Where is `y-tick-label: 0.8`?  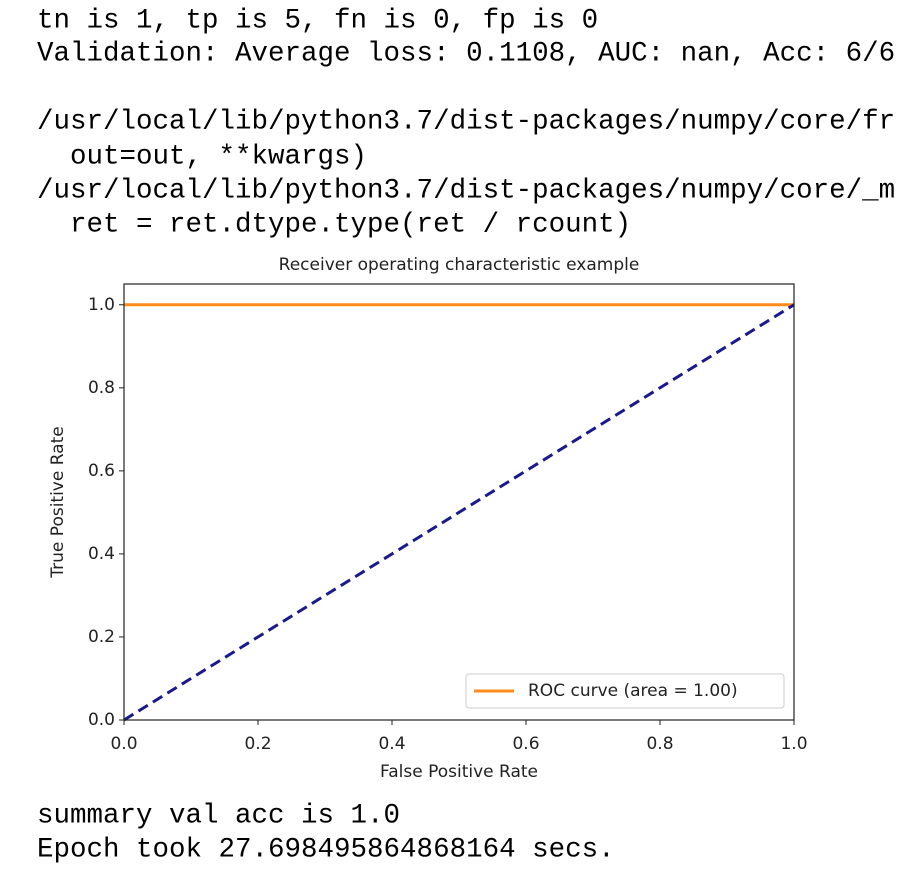 y-tick-label: 0.8 is located at coordinates (101, 388).